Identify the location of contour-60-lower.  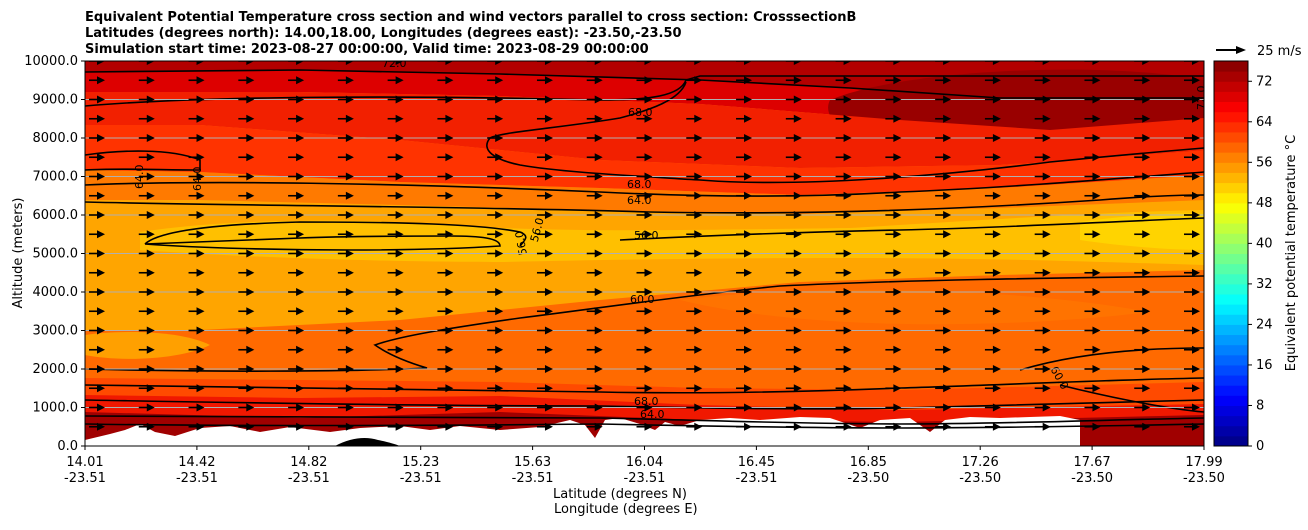
(1131, 398).